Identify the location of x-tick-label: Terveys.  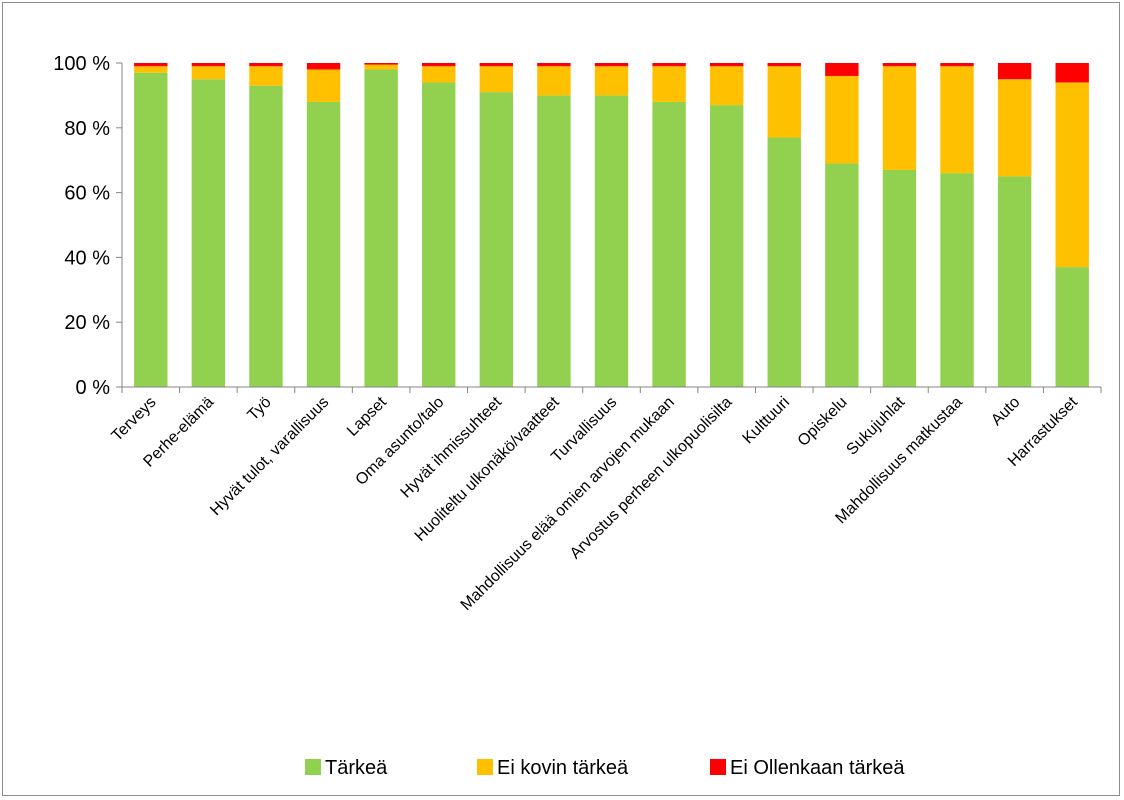
(134, 419).